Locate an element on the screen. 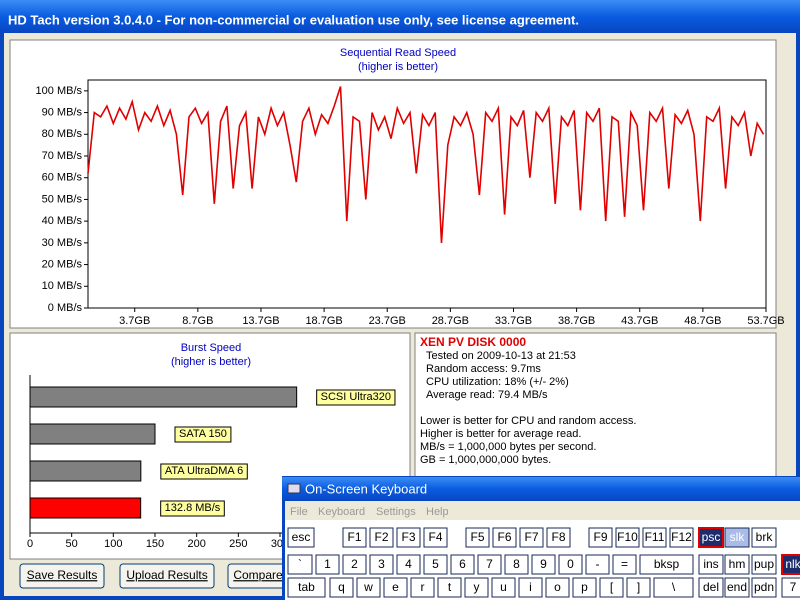  key-label: F1 is located at coordinates (354, 537).